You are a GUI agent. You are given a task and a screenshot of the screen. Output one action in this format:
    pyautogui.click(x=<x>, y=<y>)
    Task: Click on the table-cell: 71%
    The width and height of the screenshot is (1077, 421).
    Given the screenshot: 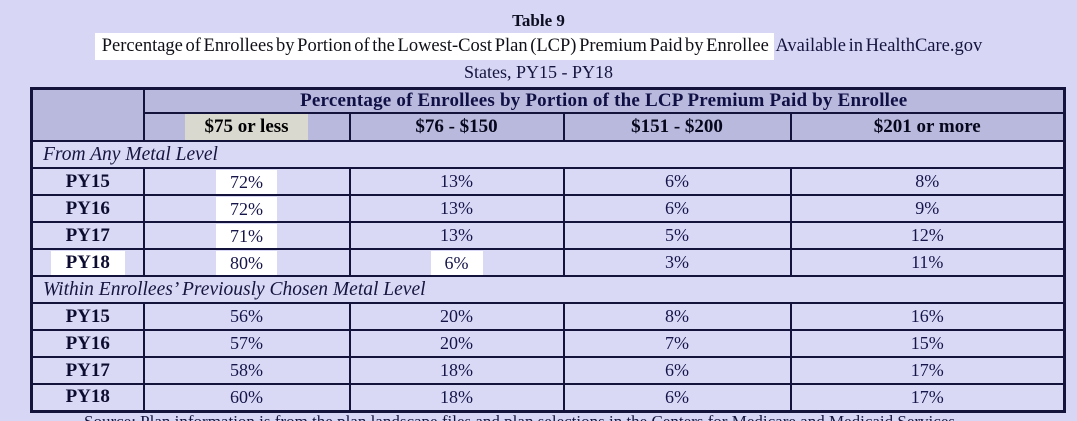 What is the action you would take?
    pyautogui.click(x=246, y=235)
    